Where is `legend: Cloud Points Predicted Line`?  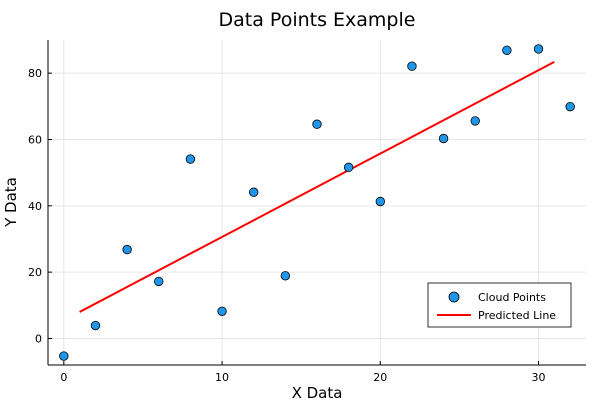 legend: Cloud Points Predicted Line is located at coordinates (499, 305).